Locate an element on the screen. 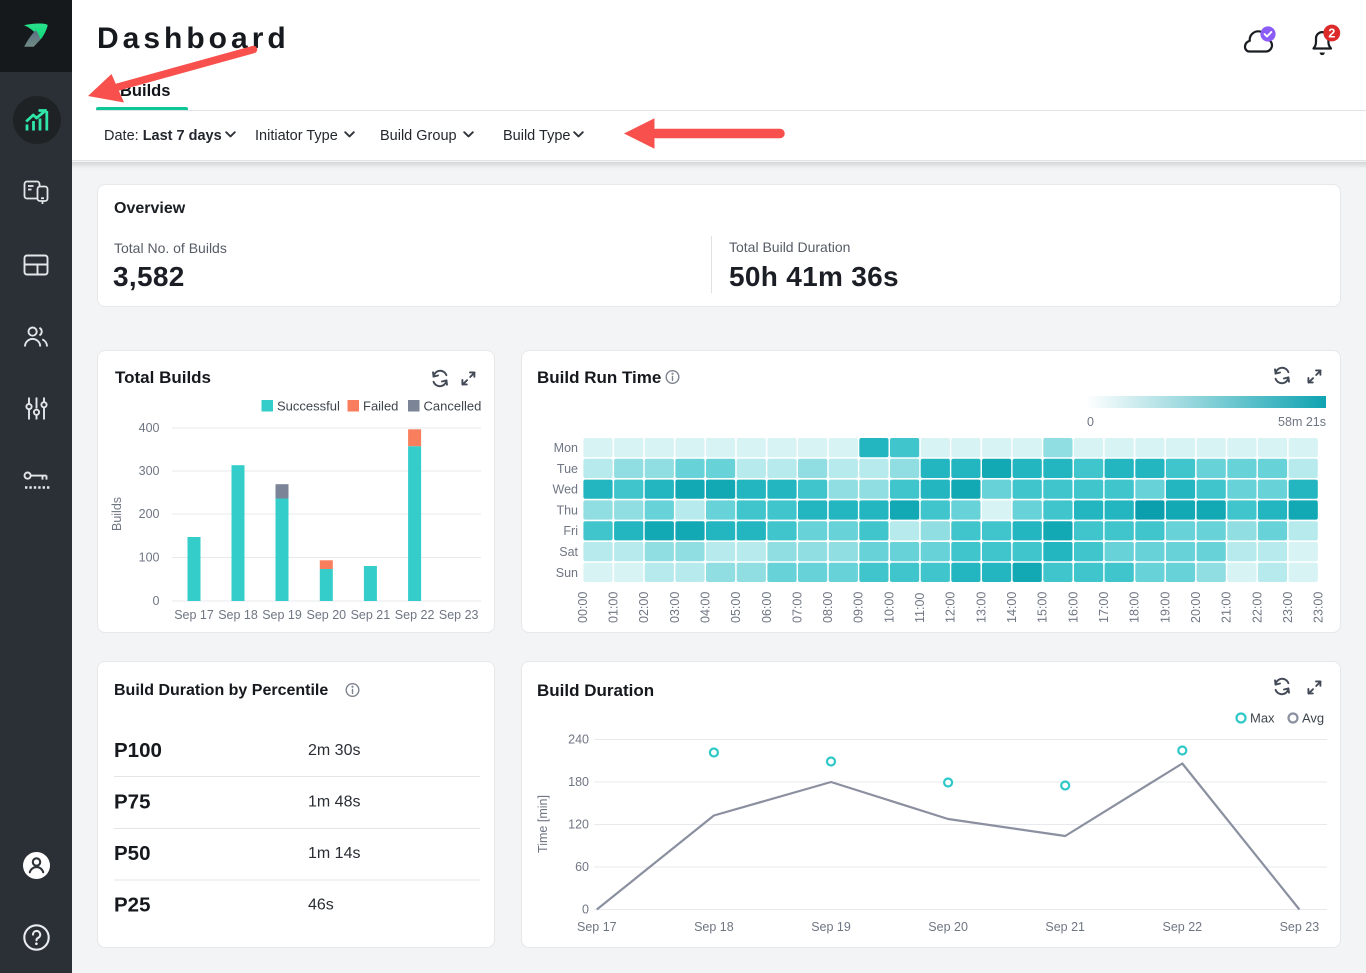 This screenshot has height=973, width=1366. svg-text: Build Run Time is located at coordinates (599, 377).